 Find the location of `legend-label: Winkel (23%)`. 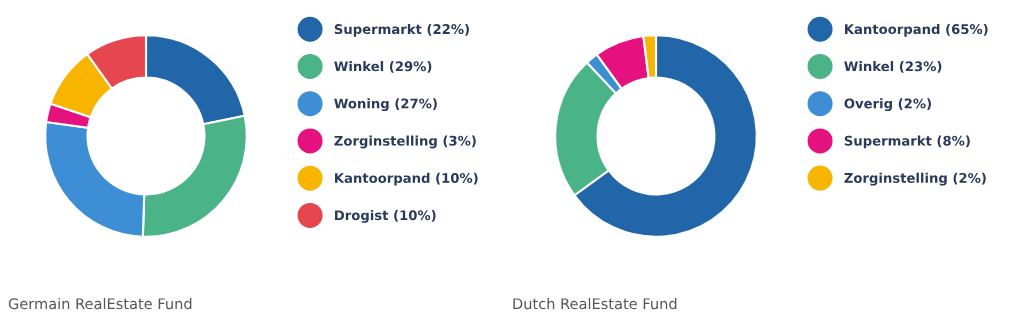

legend-label: Winkel (23%) is located at coordinates (893, 67).